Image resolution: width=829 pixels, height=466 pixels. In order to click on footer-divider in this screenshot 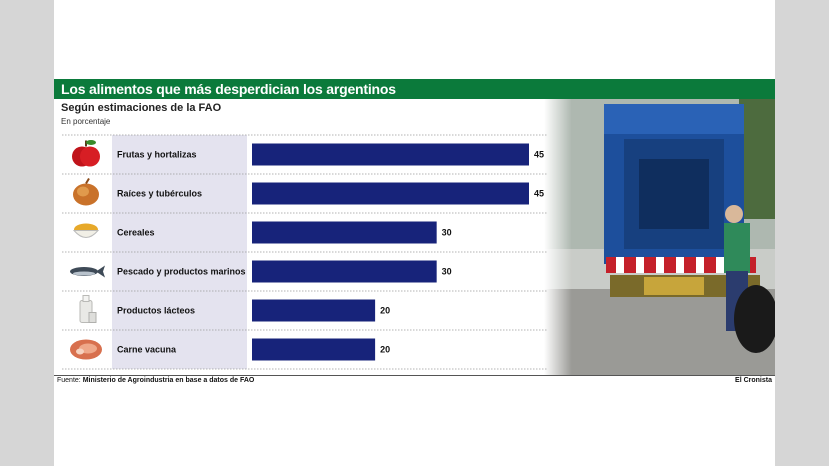, I will do `click(414, 375)`.